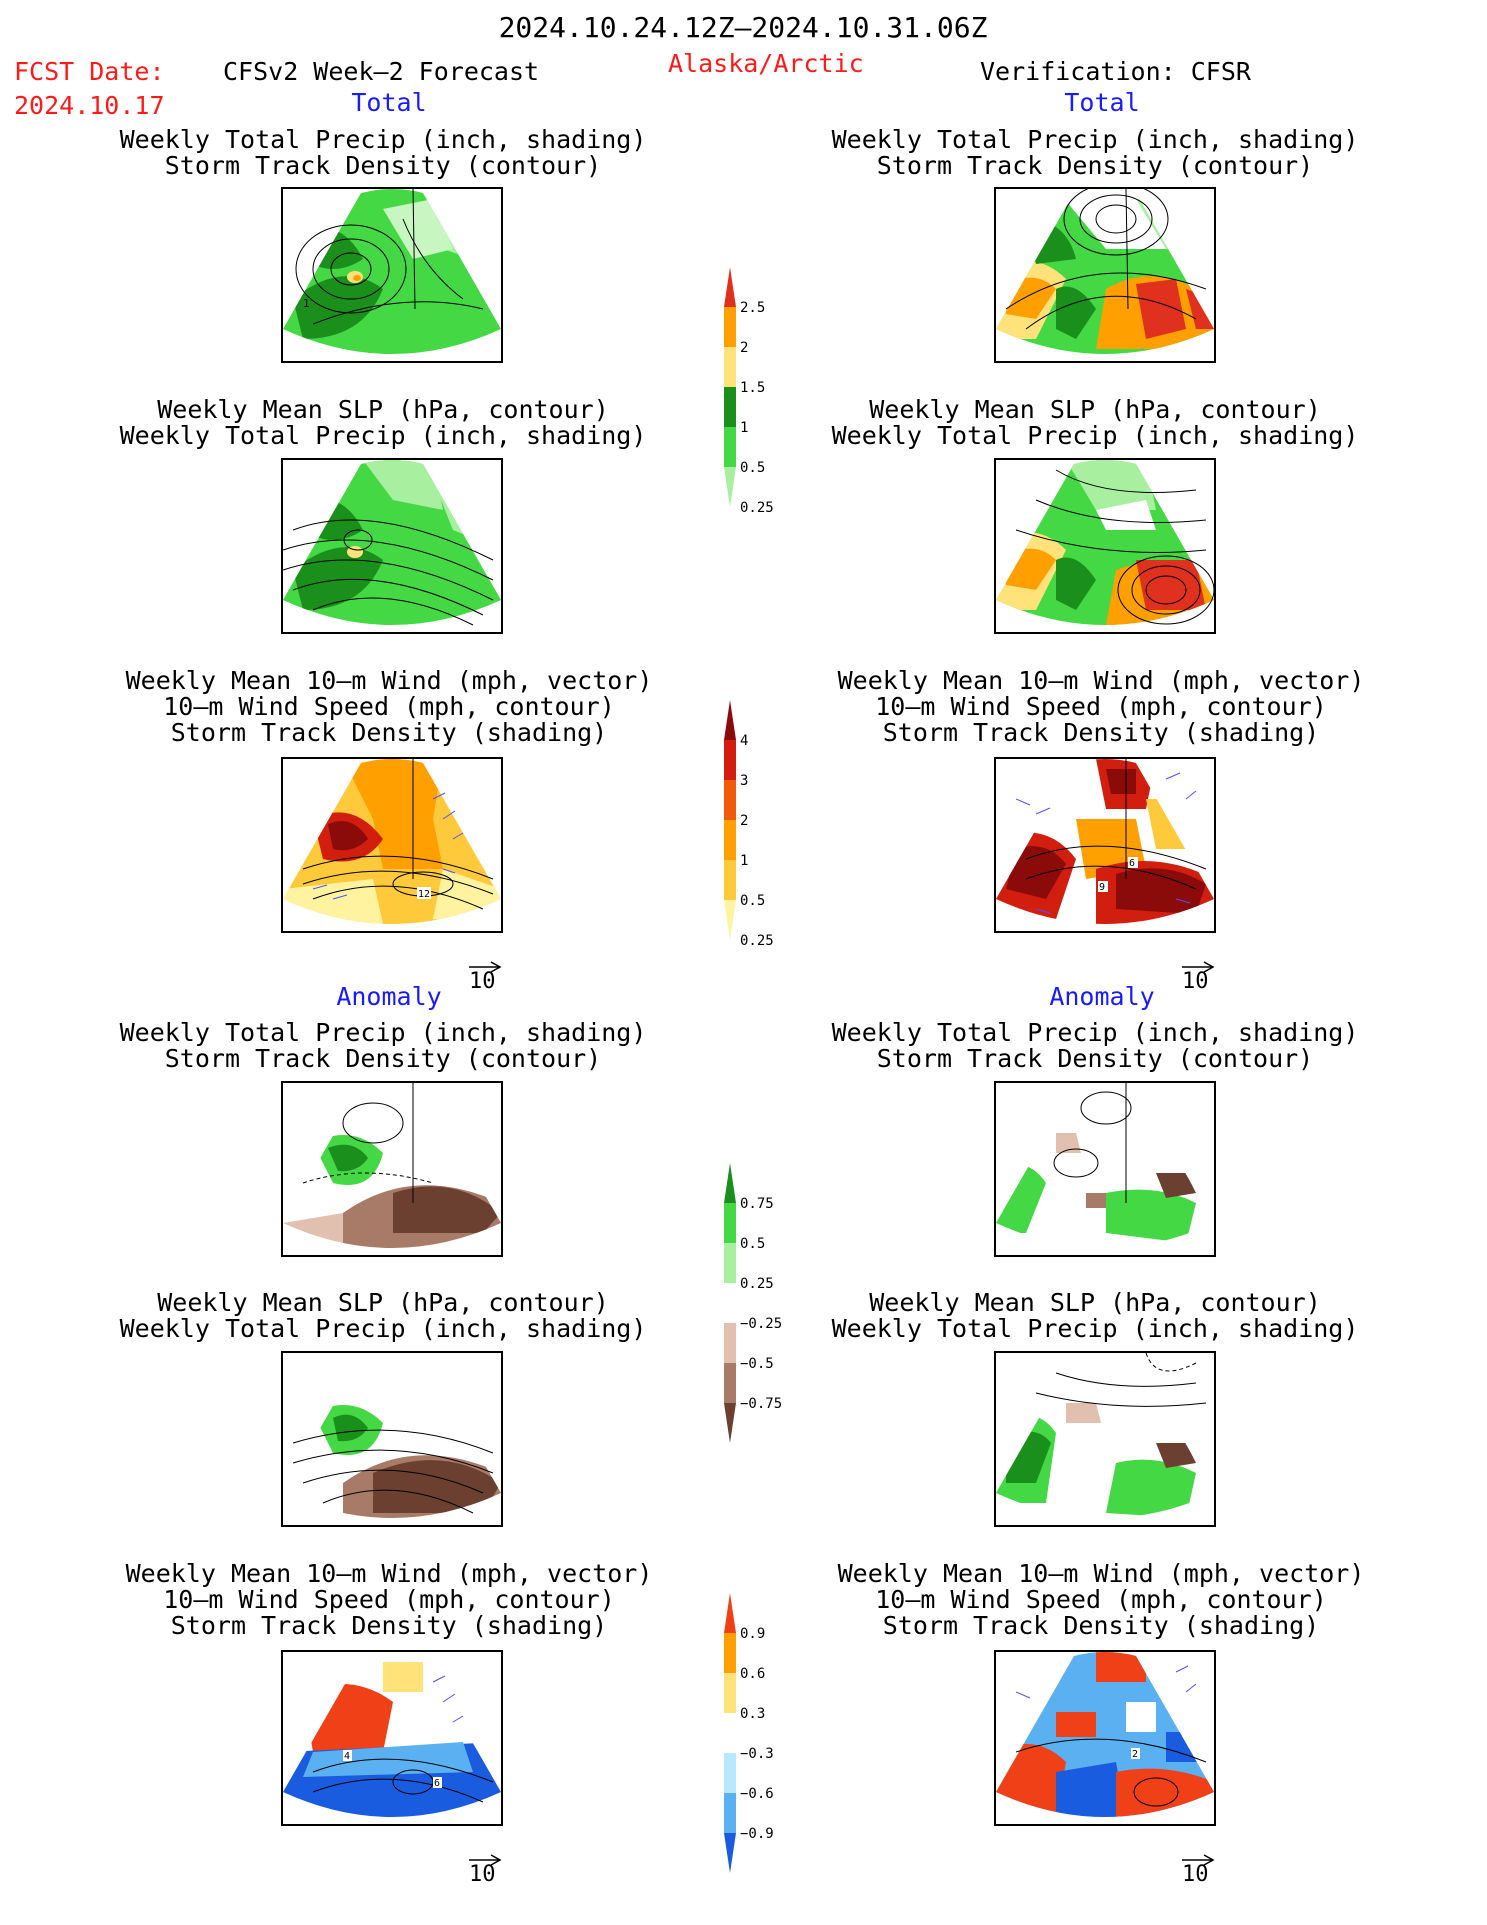 The width and height of the screenshot is (1487, 1925). Describe the element at coordinates (347, 1756) in the screenshot. I see `svg-text: 4` at that location.